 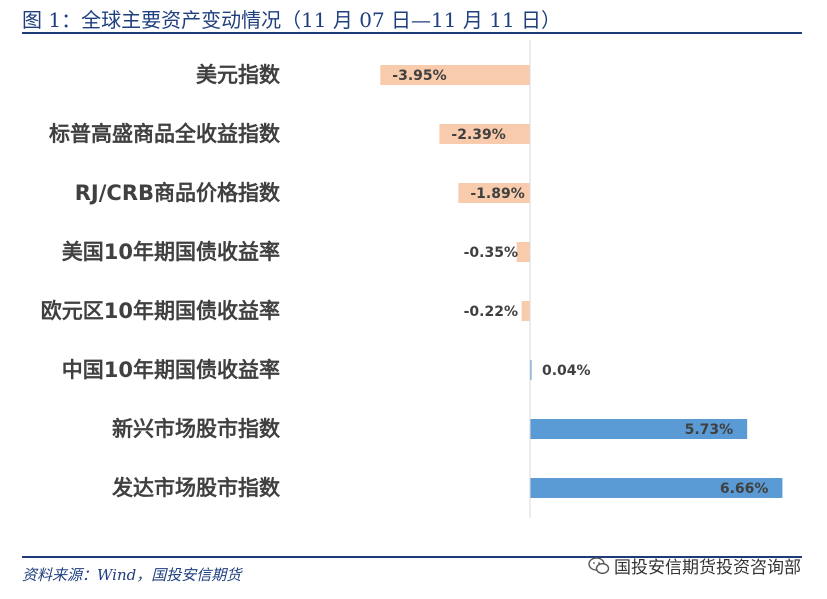 What do you see at coordinates (412, 33) in the screenshot?
I see `top-rule` at bounding box center [412, 33].